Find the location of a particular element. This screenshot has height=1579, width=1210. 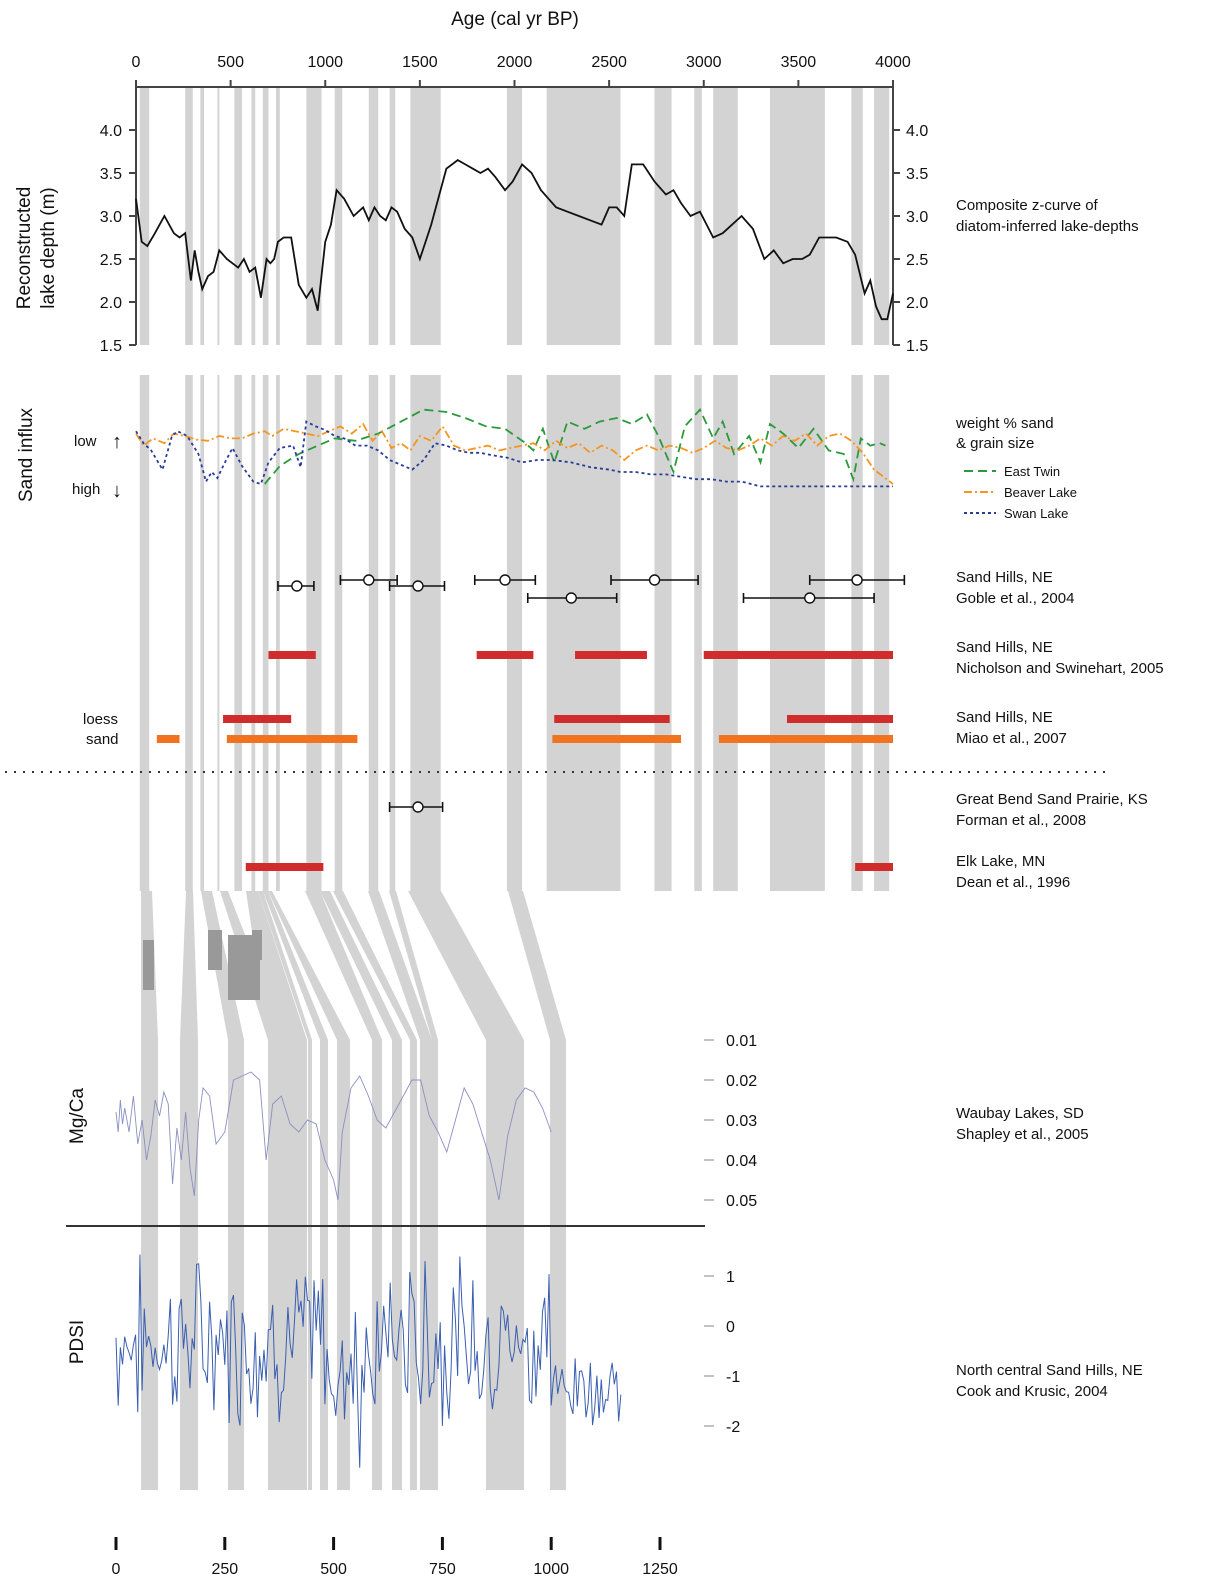

lake-depth-label-line1: Composite z-curve of is located at coordinates (1027, 205).